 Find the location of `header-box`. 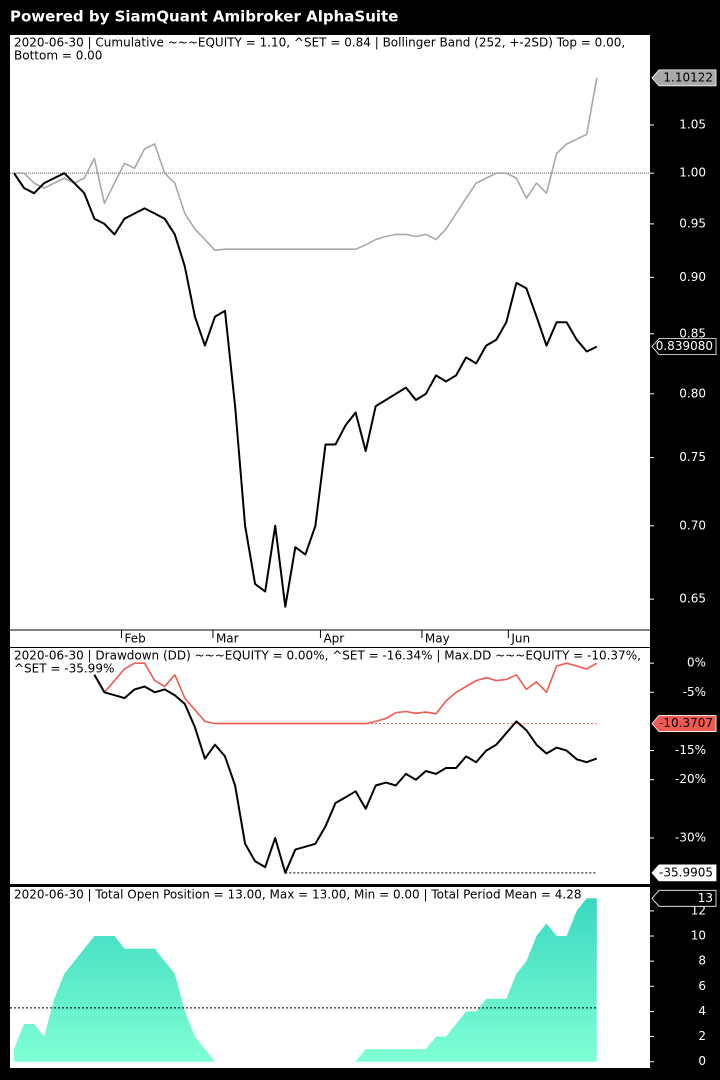

header-box is located at coordinates (184, 16).